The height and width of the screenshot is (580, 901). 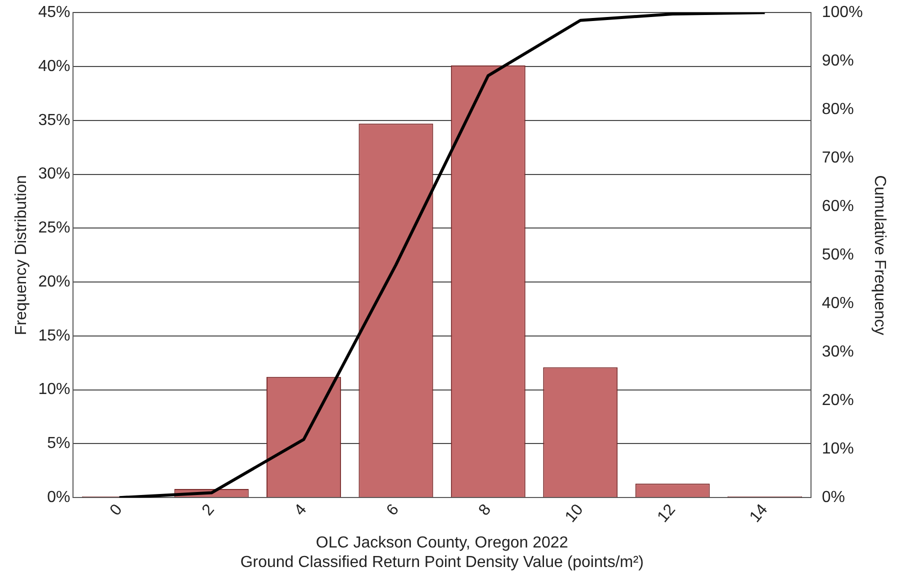 What do you see at coordinates (54, 174) in the screenshot?
I see `y-tick-label: 30%` at bounding box center [54, 174].